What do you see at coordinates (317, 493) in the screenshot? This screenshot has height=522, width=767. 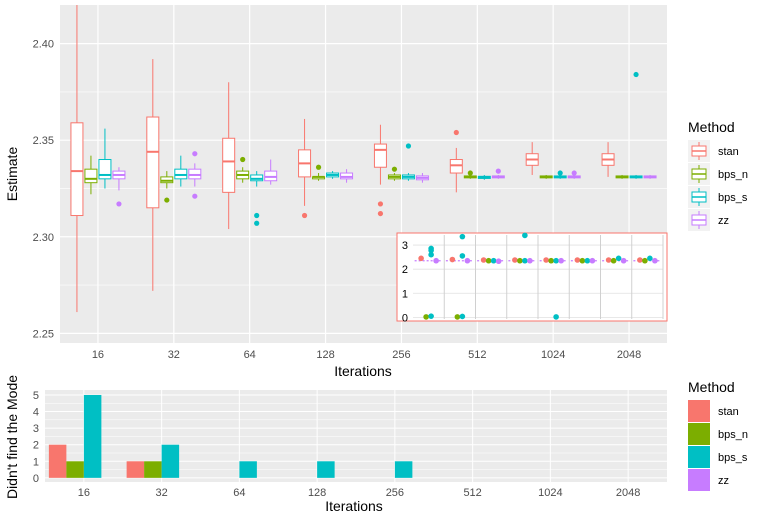 I see `bottom-x-tick-label: 128` at bounding box center [317, 493].